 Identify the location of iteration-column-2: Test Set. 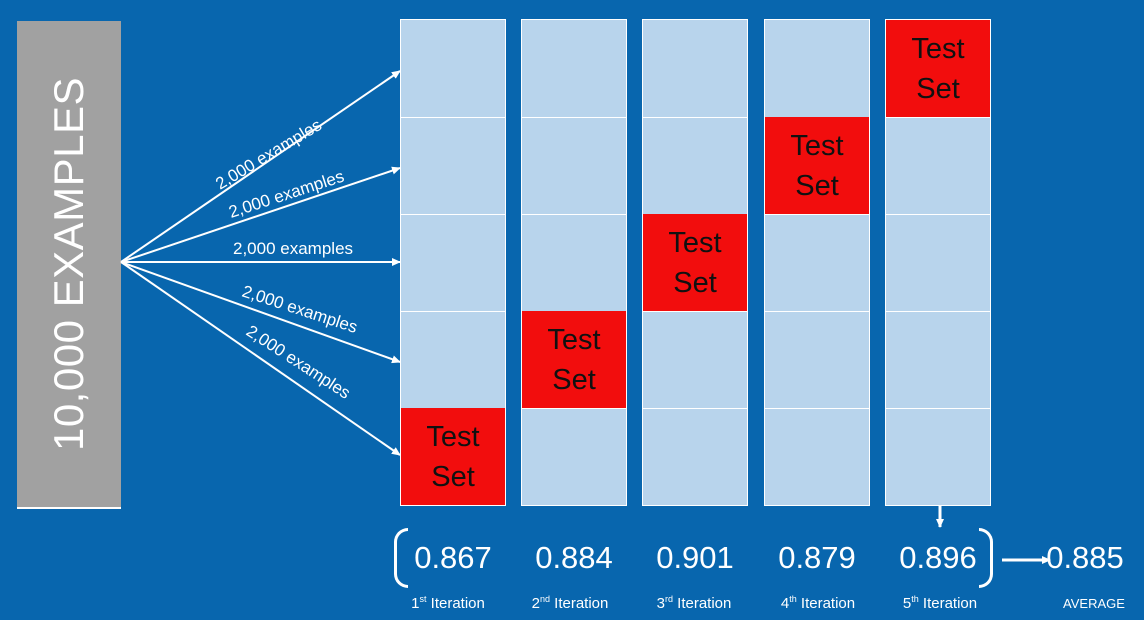
(574, 262).